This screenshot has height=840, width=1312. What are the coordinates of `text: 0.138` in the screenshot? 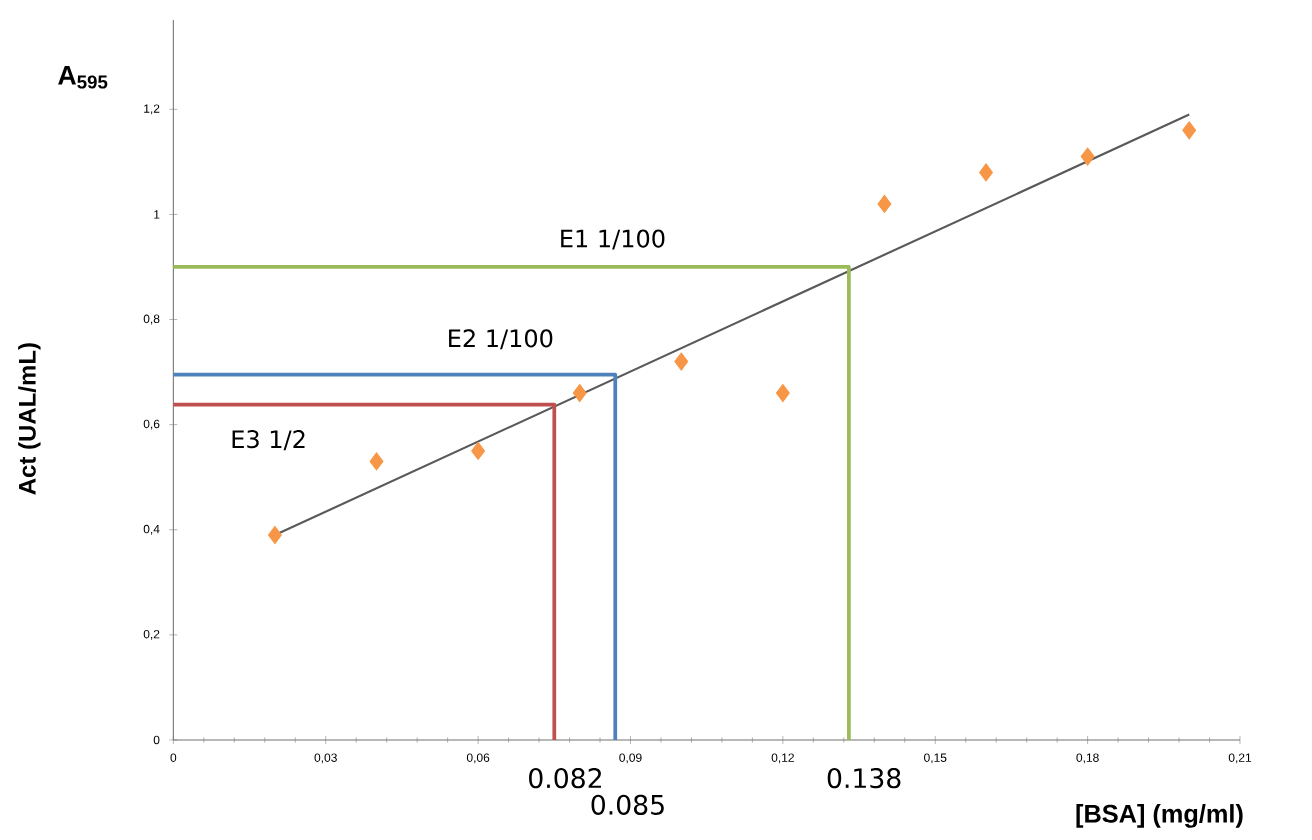 It's located at (864, 778).